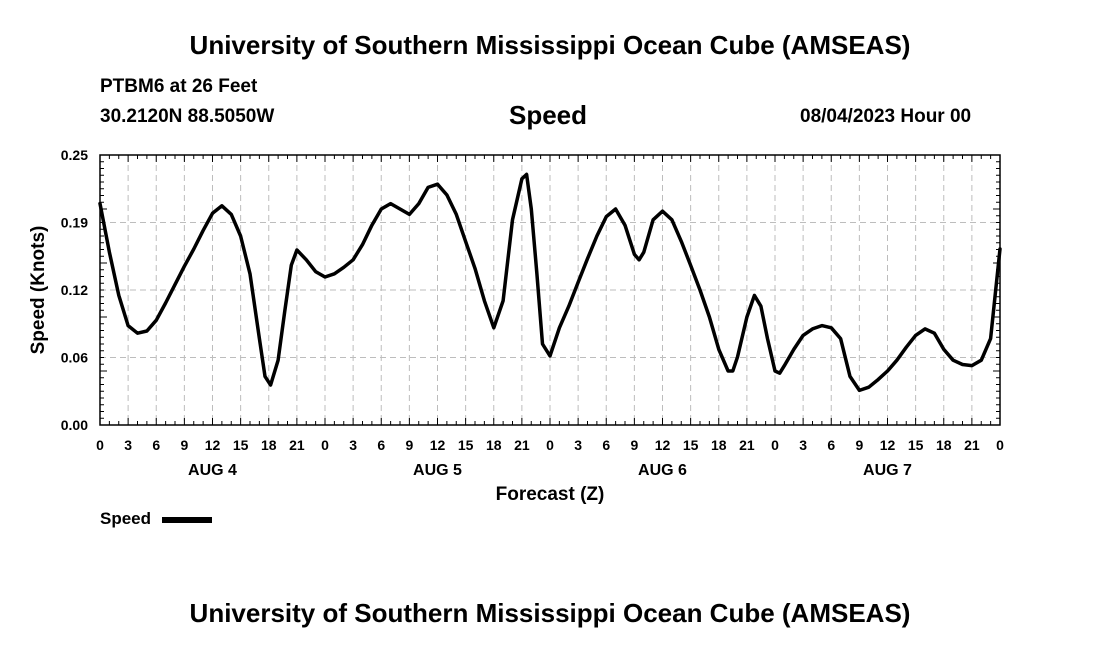 The width and height of the screenshot is (1100, 650). Describe the element at coordinates (437, 470) in the screenshot. I see `day-label: AUG 5` at that location.